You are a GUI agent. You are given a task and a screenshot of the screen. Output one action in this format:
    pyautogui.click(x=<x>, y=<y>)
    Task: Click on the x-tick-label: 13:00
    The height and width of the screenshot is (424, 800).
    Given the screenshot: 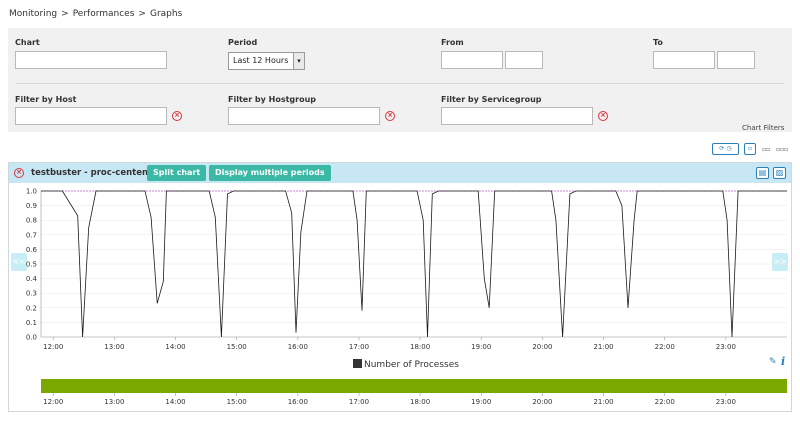 What is the action you would take?
    pyautogui.click(x=114, y=347)
    